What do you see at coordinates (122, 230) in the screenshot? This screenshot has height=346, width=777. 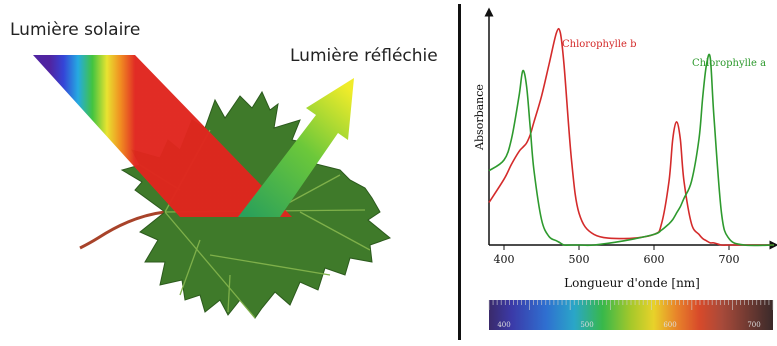 I see `leaf-stem` at bounding box center [122, 230].